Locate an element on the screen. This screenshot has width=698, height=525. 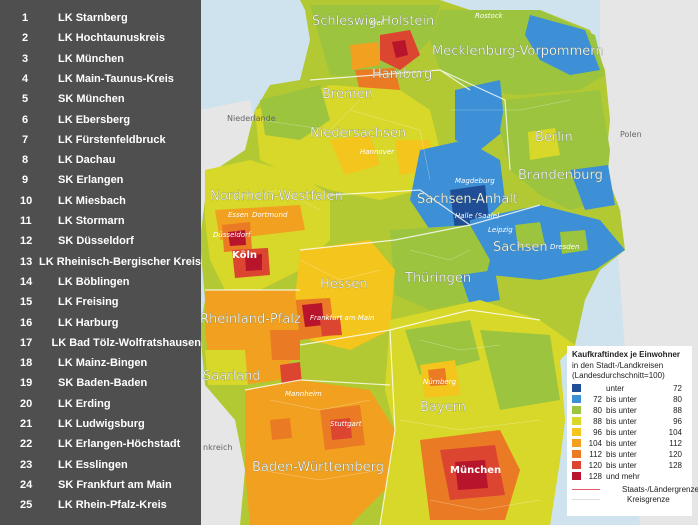
city-koeln: Köln is located at coordinates (244, 255).